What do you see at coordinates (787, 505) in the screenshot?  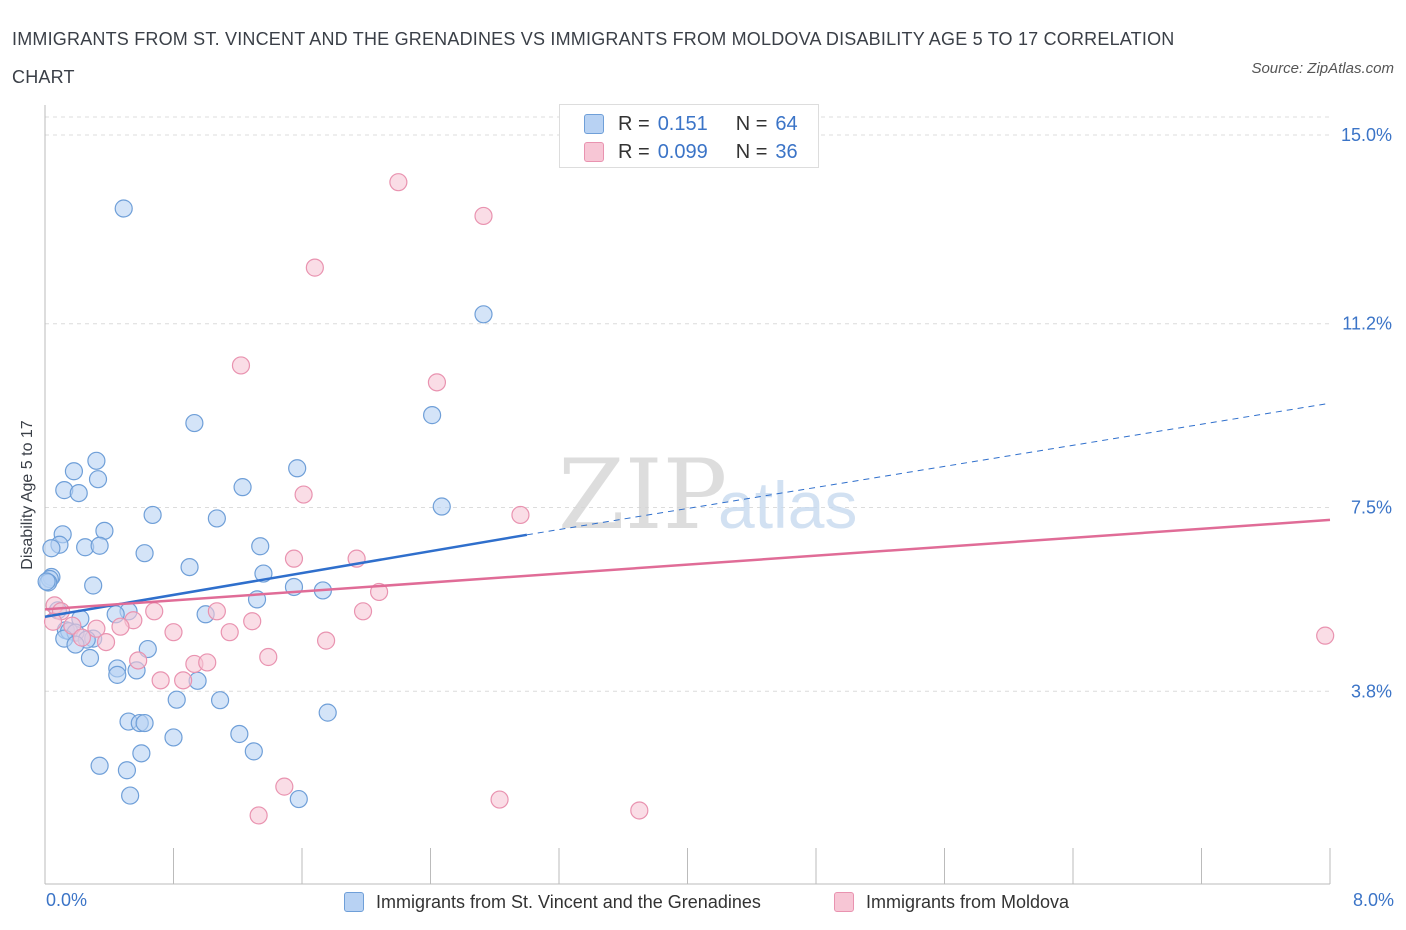 I see `watermark-atlas: atlas` at bounding box center [787, 505].